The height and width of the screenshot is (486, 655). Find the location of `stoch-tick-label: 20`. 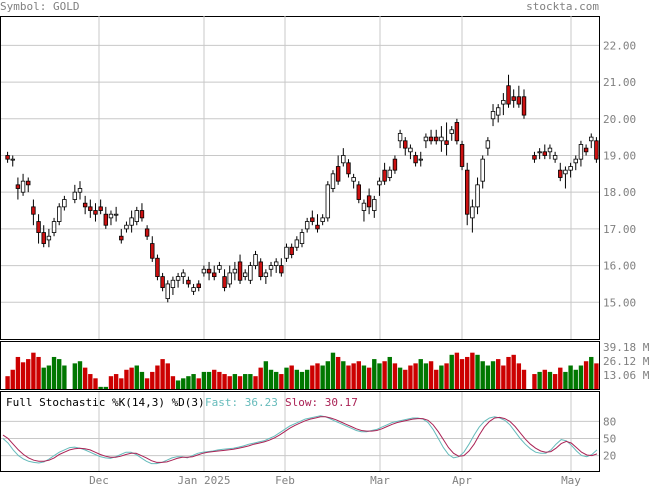

stoch-tick-label: 20 is located at coordinates (609, 456).